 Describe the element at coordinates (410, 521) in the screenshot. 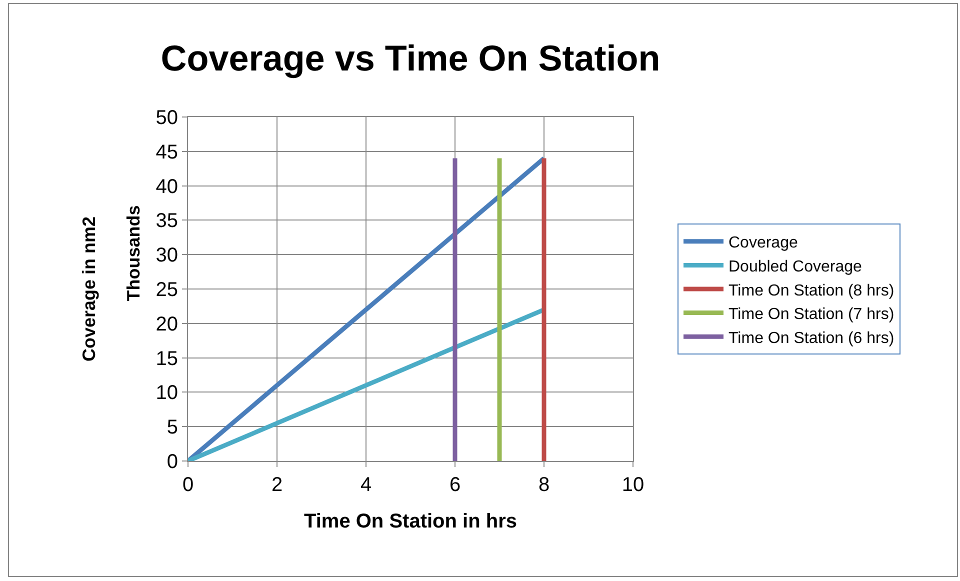

I see `x-axis-title: Time On Station in hrs` at that location.